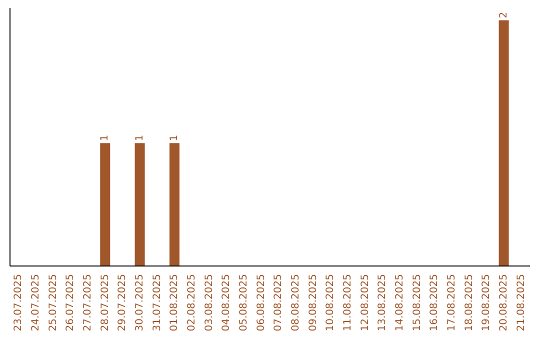 This screenshot has height=340, width=540. Describe the element at coordinates (157, 303) in the screenshot. I see `x-tick-label: 31.07.2025` at that location.